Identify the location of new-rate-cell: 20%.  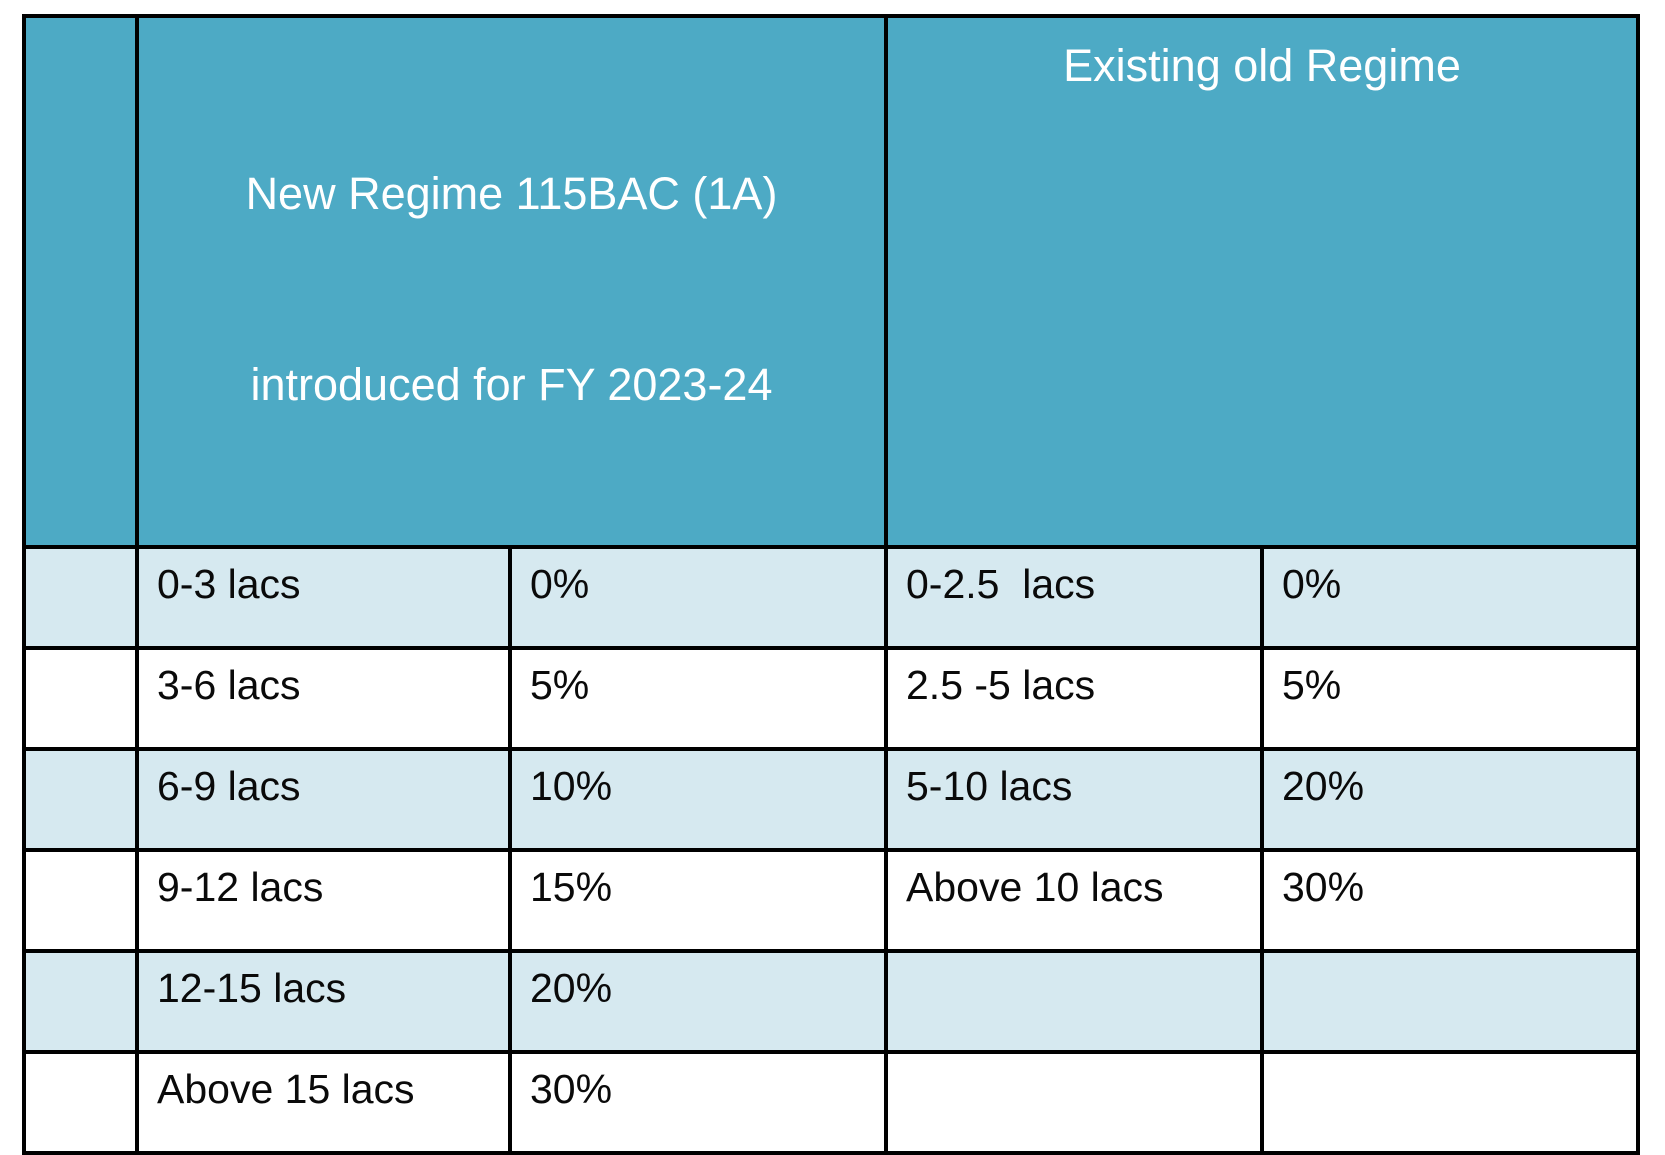
(698, 1002).